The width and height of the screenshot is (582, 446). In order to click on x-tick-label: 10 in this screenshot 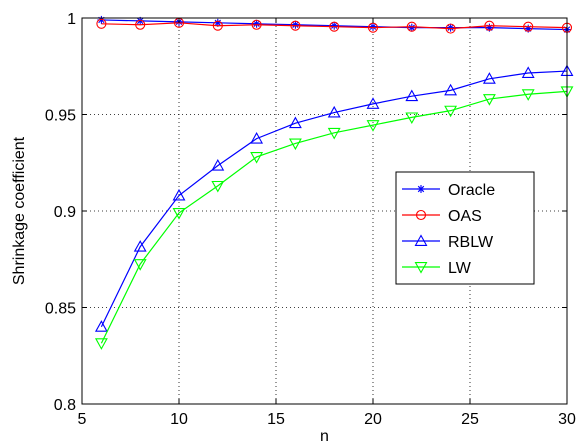, I will do `click(179, 419)`.